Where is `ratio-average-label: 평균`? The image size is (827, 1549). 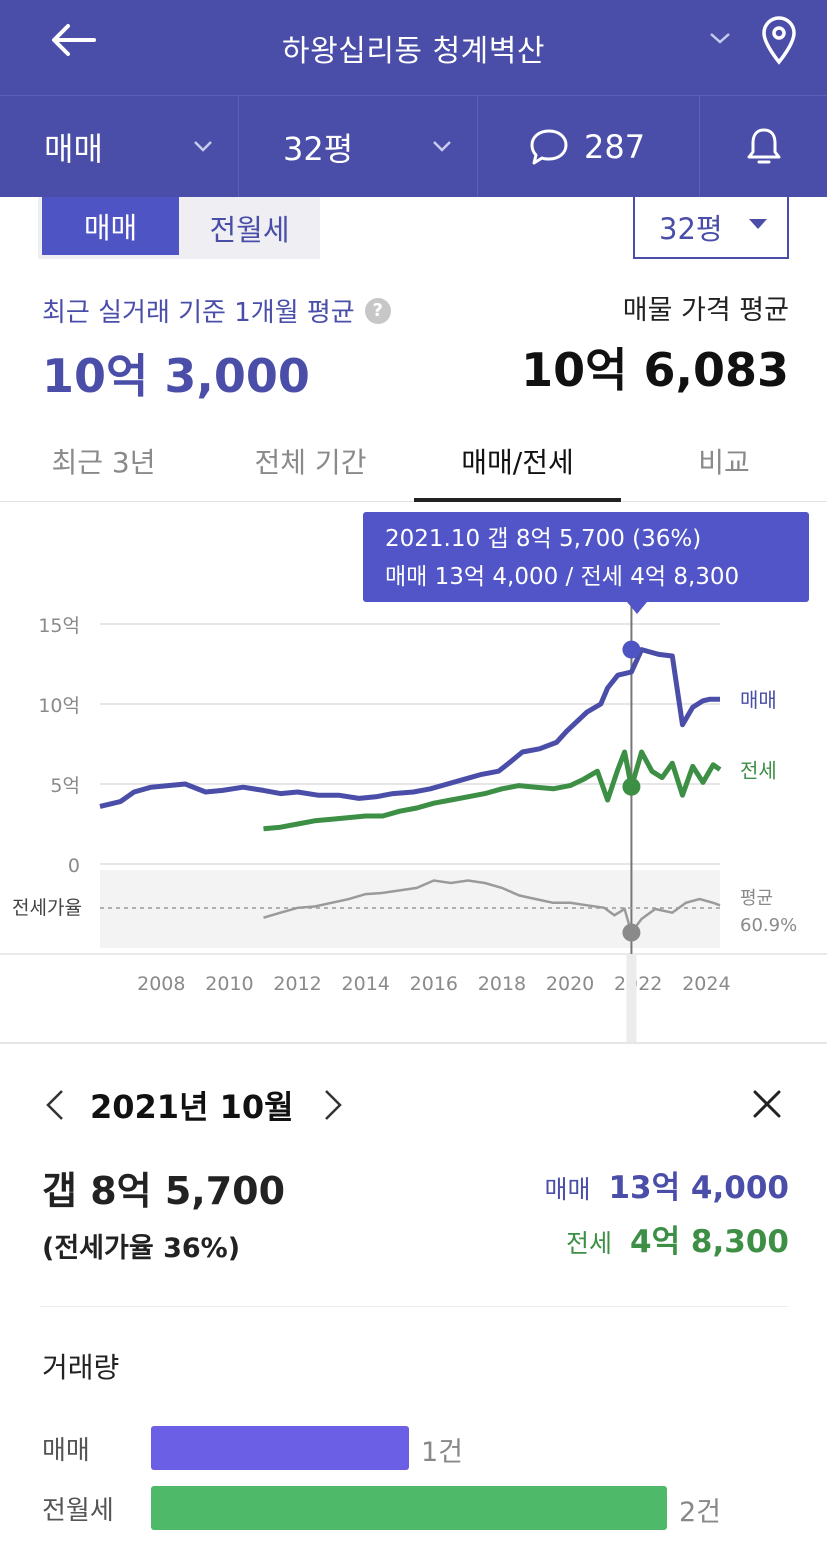 ratio-average-label: 평균 is located at coordinates (756, 898).